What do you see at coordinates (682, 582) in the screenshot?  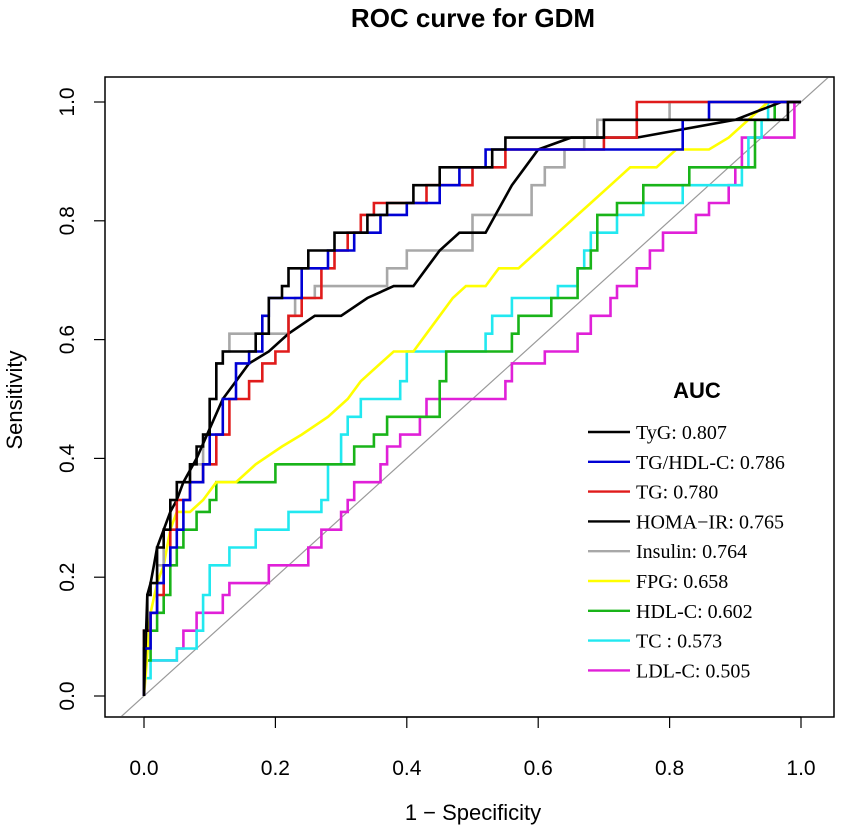 I see `legend-label: FPG: 0.658` at bounding box center [682, 582].